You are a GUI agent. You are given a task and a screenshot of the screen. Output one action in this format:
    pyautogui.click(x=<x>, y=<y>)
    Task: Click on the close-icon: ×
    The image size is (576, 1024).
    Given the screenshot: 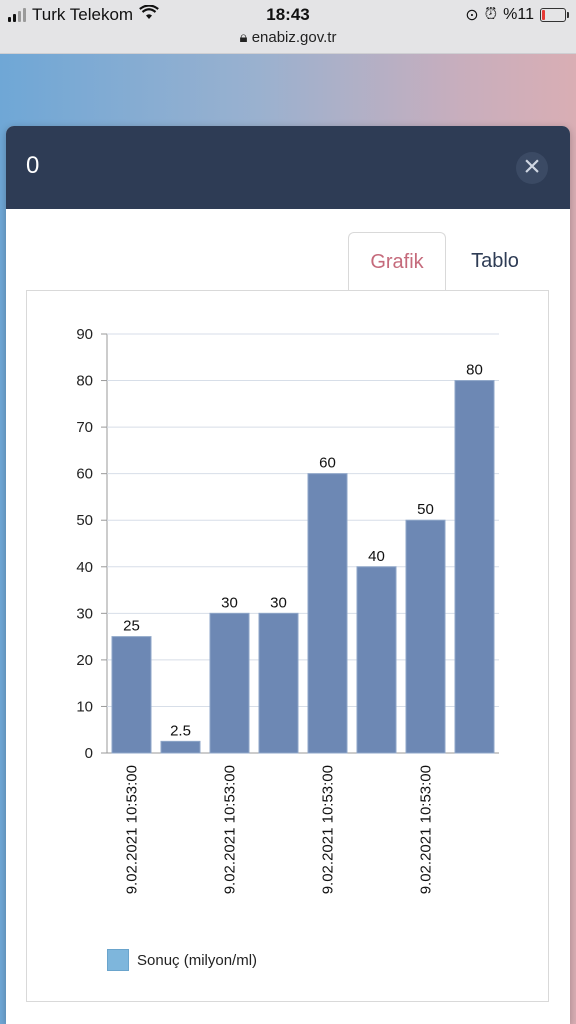 What is the action you would take?
    pyautogui.click(x=532, y=166)
    